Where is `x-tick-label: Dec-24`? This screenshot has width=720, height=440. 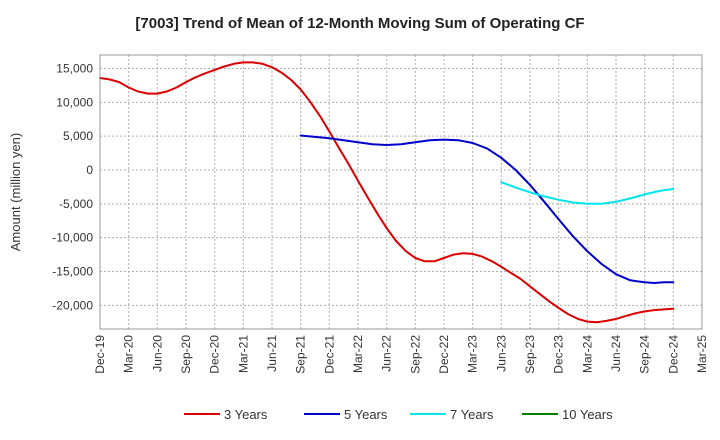
x-tick-label: Dec-24 is located at coordinates (673, 354).